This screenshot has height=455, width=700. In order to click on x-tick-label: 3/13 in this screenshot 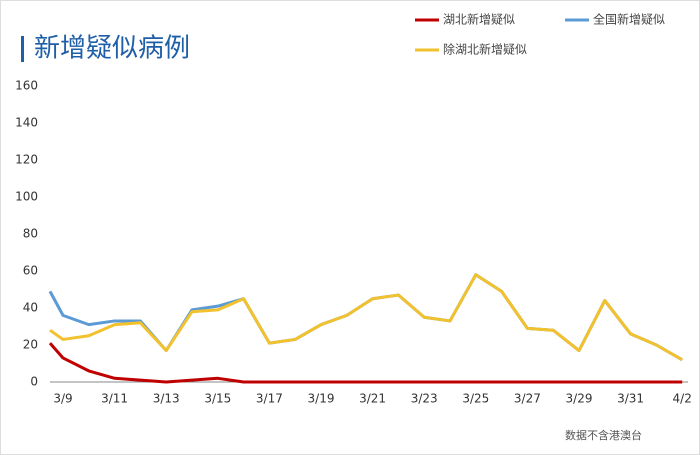, I will do `click(166, 399)`.